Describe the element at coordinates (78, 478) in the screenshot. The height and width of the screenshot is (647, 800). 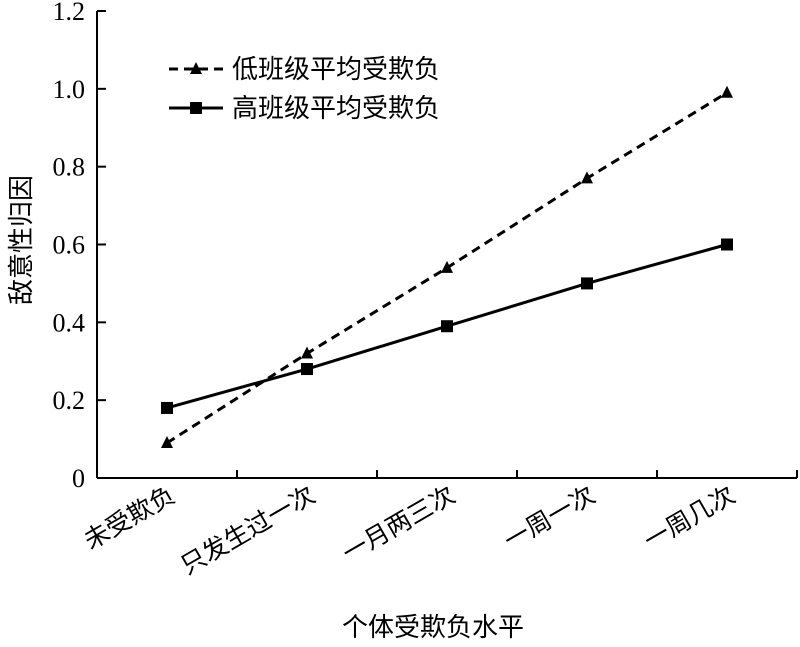
I see `y-tick-label: 0` at that location.